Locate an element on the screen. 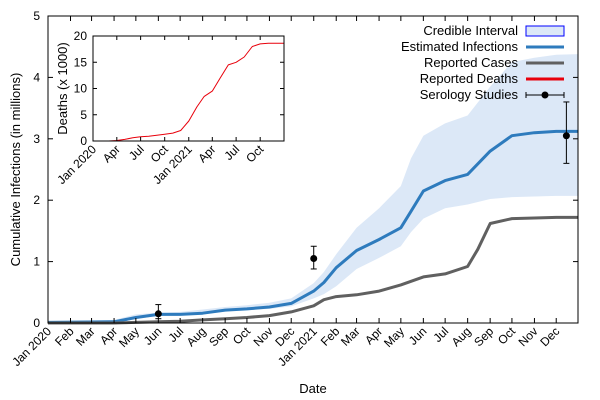 The height and width of the screenshot is (400, 600). inset-y-tick-label: 10 is located at coordinates (81, 89).